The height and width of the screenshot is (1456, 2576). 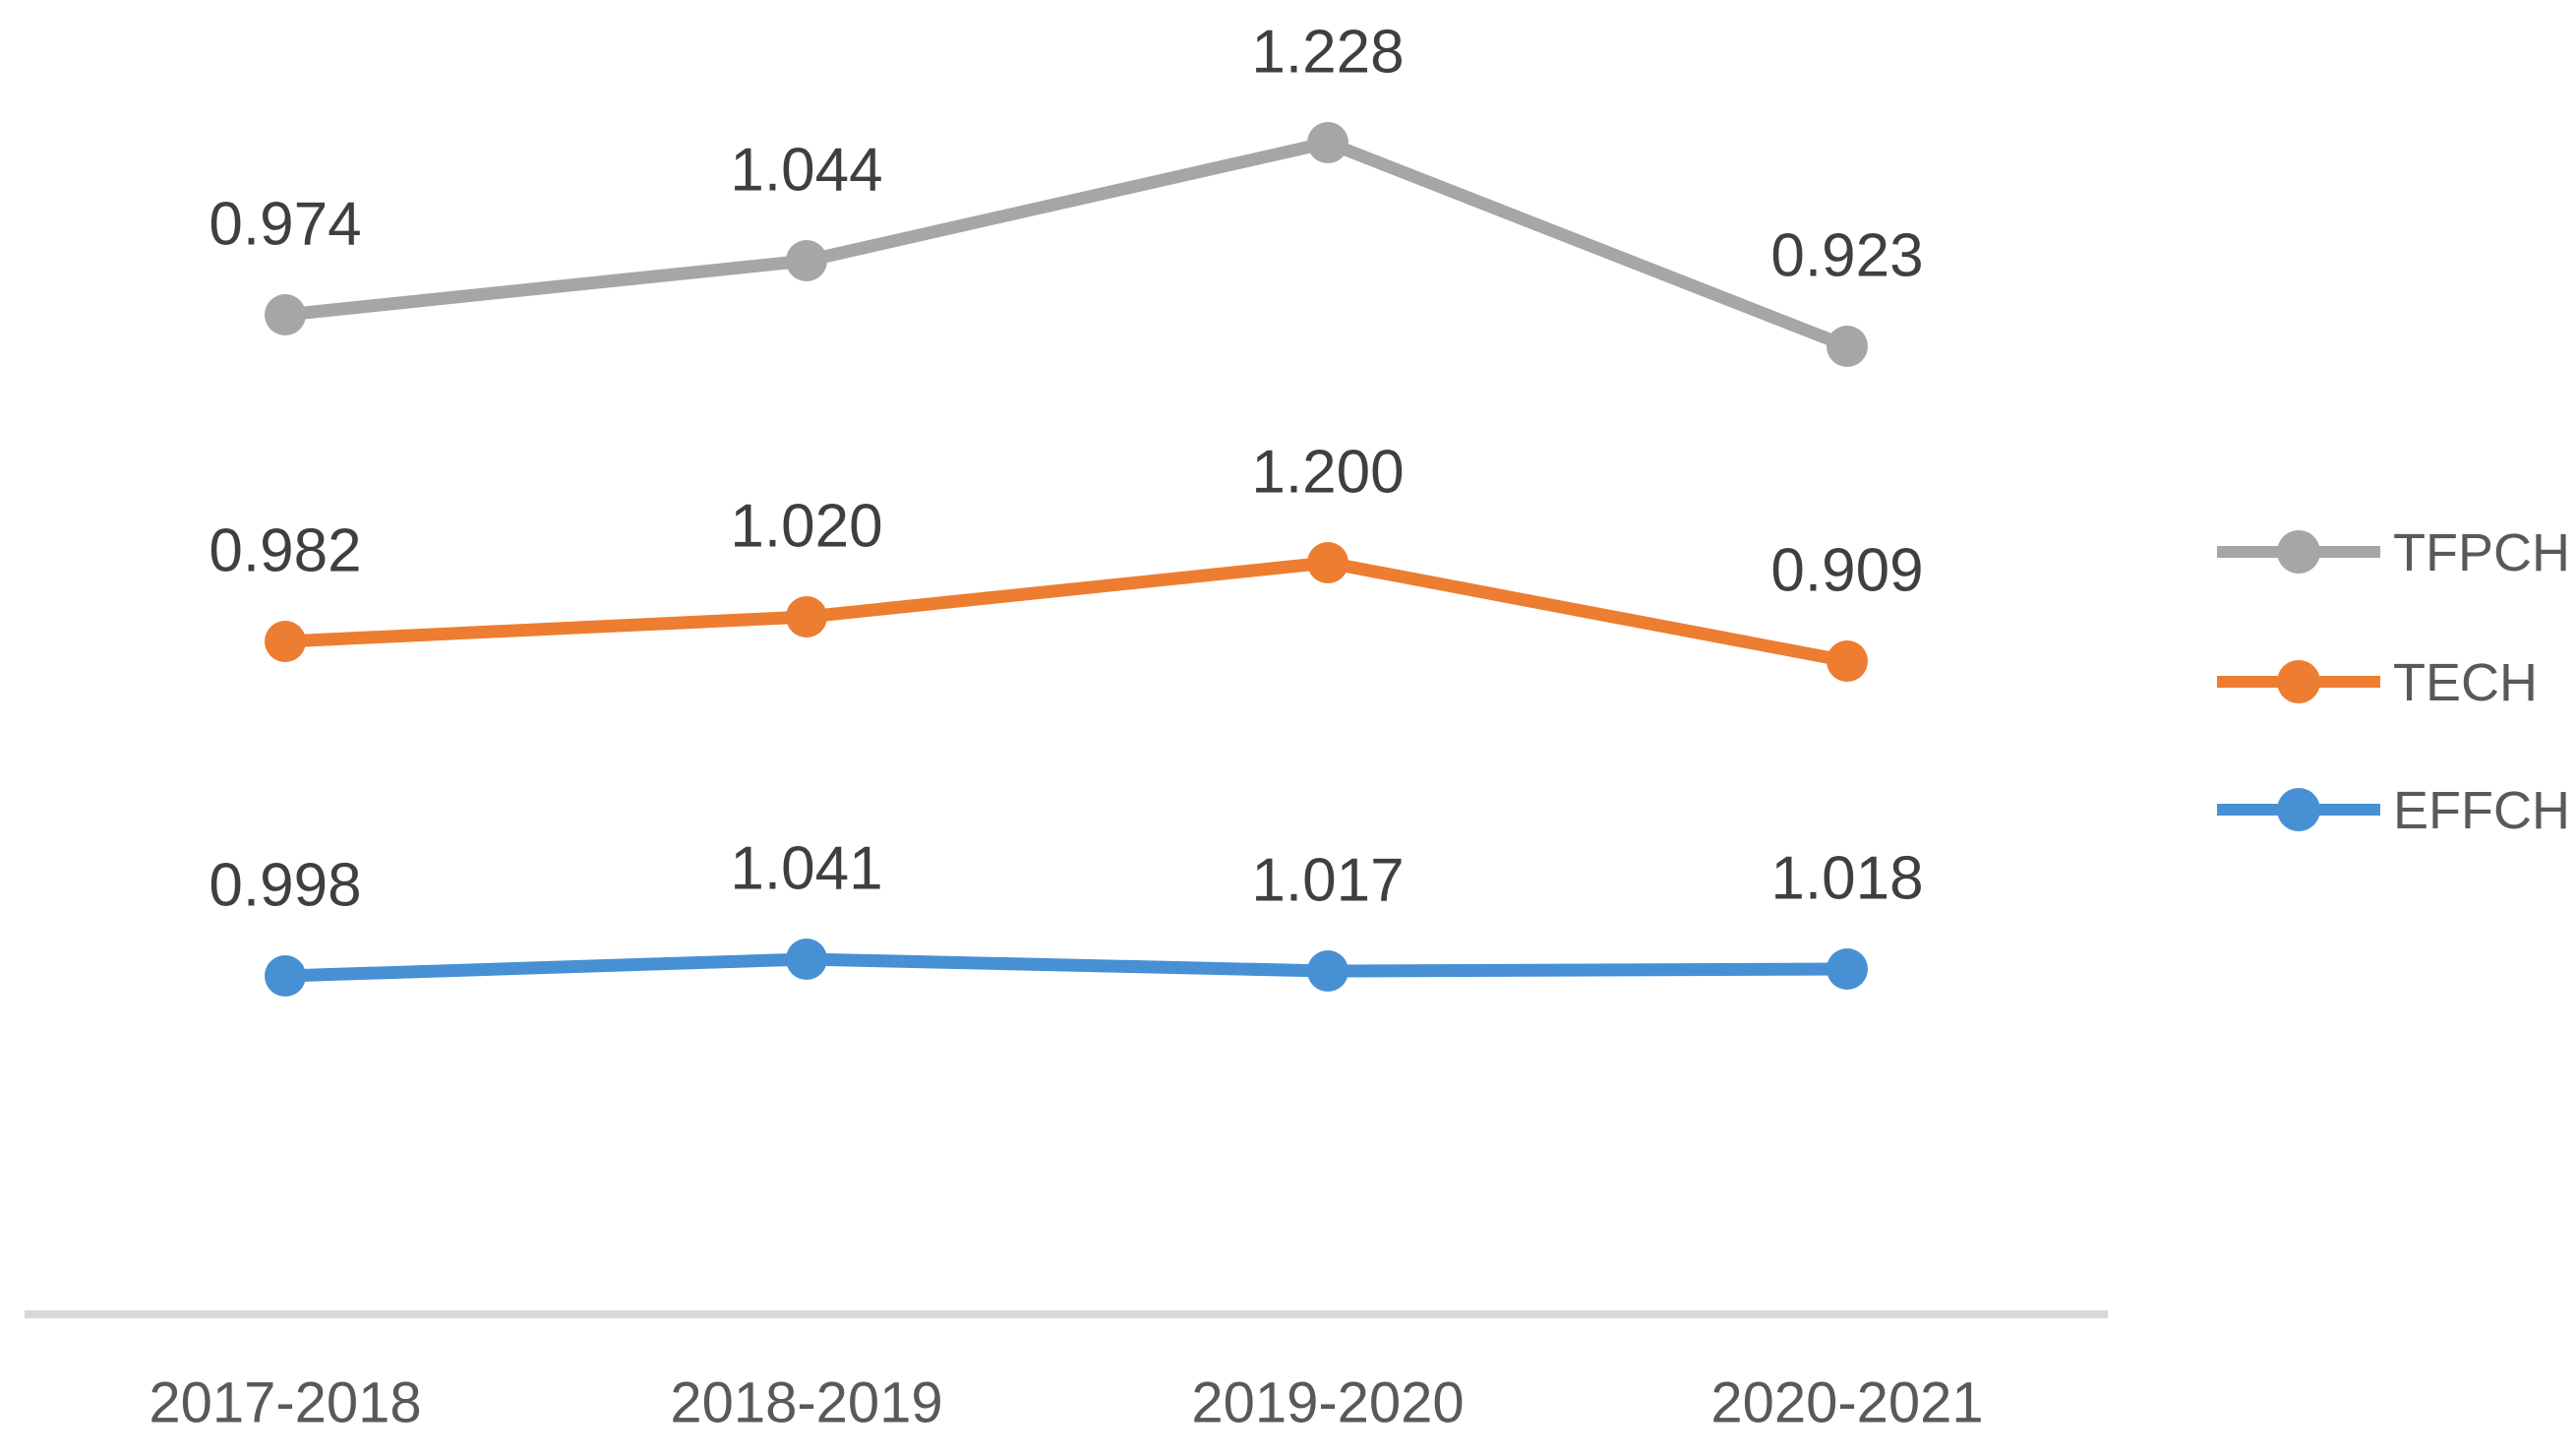 I want to click on legend-item-tfpch: TFPCH, so click(x=2393, y=552).